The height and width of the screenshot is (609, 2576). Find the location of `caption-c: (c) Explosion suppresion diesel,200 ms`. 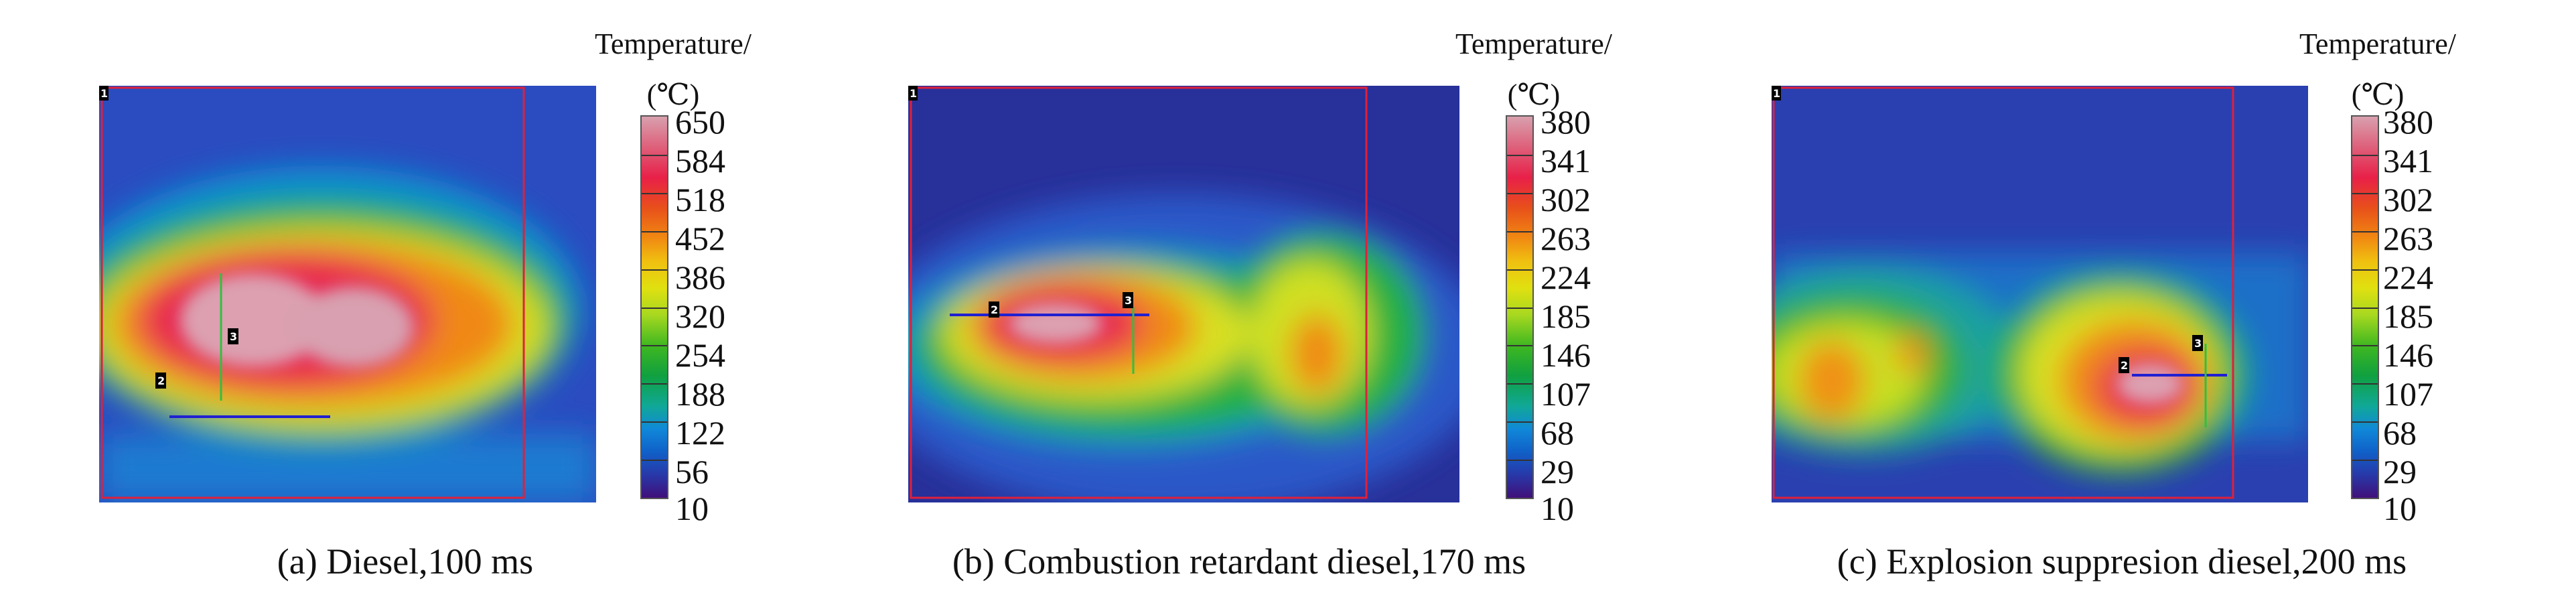

caption-c: (c) Explosion suppresion diesel,200 ms is located at coordinates (2122, 561).